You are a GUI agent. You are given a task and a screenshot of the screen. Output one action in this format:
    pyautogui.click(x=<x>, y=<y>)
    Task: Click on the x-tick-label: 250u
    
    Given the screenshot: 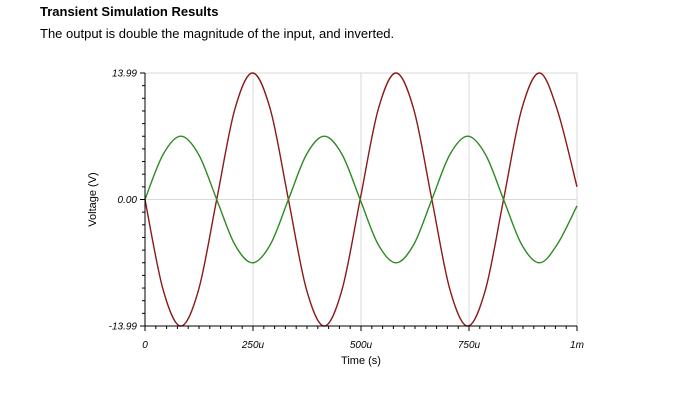 What is the action you would take?
    pyautogui.click(x=253, y=345)
    